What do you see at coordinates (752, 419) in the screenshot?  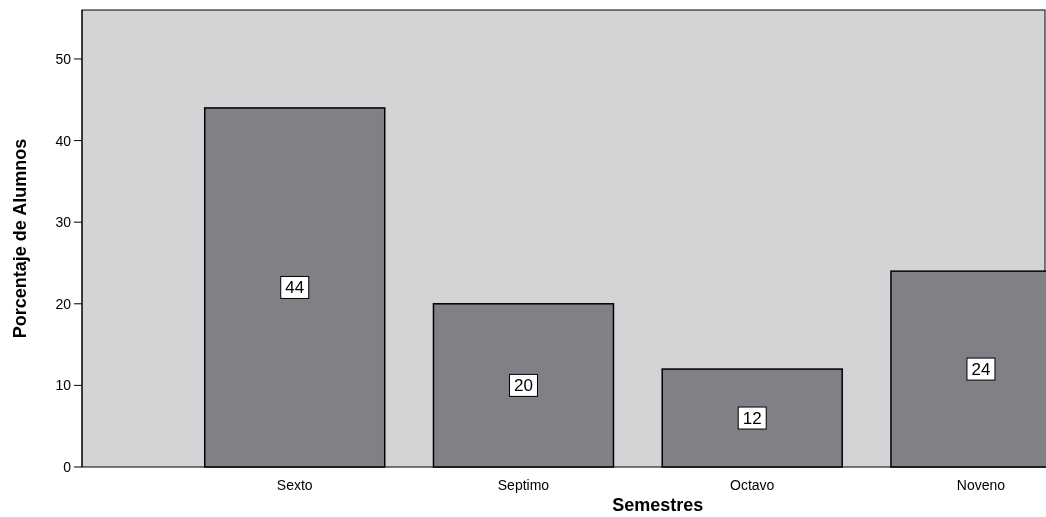 I see `data-label: 12` at bounding box center [752, 419].